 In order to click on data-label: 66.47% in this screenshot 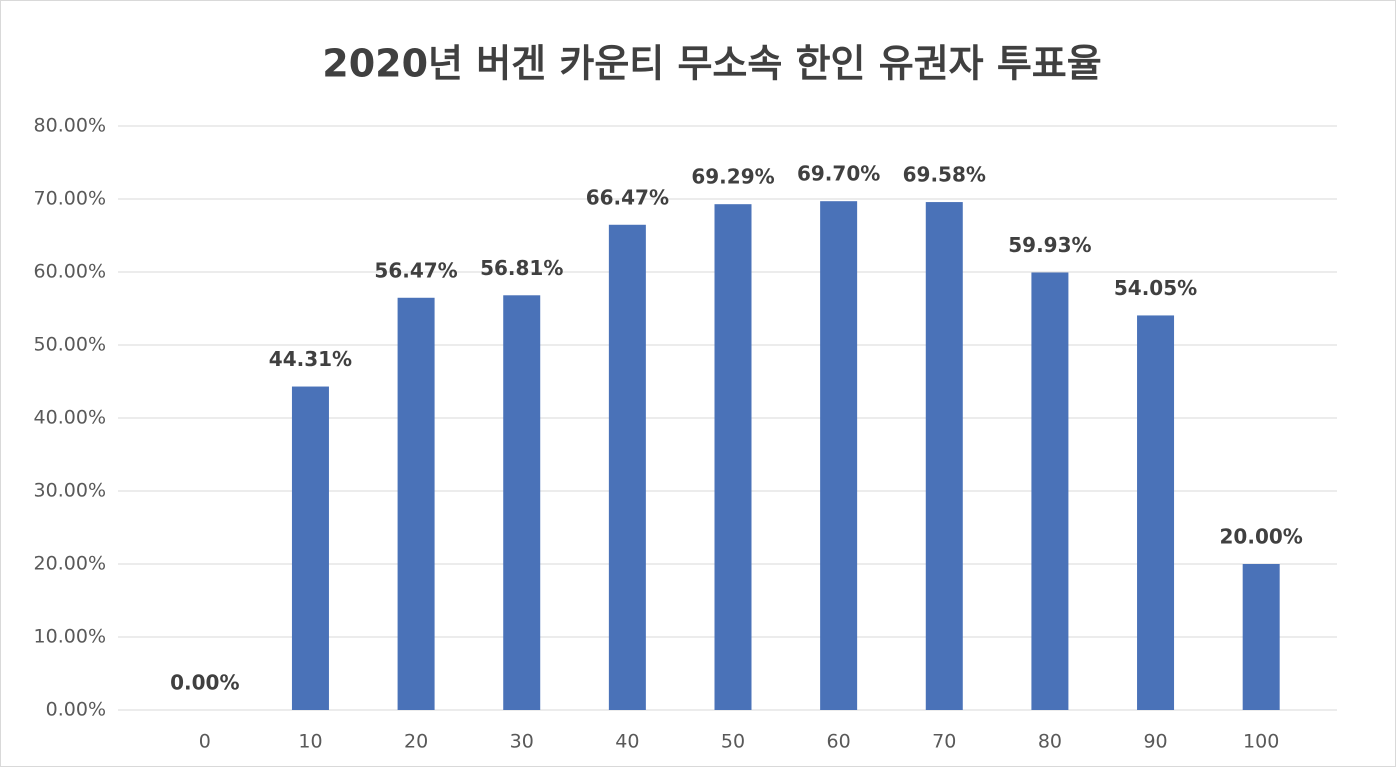, I will do `click(627, 197)`.